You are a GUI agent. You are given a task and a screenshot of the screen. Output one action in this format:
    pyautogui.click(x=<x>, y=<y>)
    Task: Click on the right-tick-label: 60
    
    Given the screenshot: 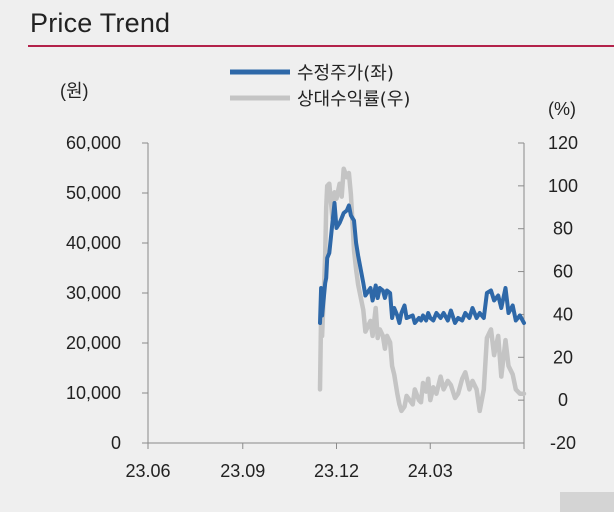 What is the action you would take?
    pyautogui.click(x=563, y=272)
    